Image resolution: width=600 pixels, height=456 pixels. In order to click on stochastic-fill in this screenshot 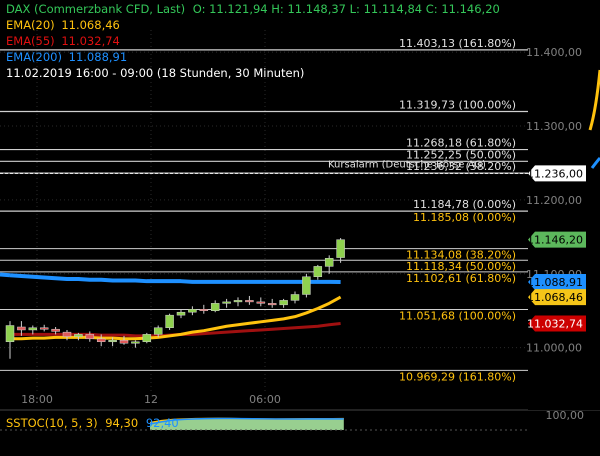, I will do `click(247, 424)`.